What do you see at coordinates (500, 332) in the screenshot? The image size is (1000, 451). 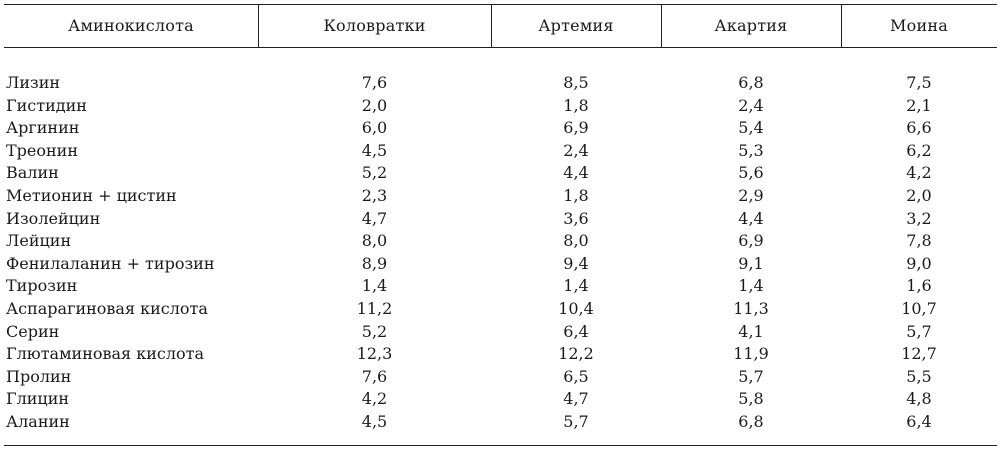 I see `table-row: Серин 5,2 6,4 4,1 5,7` at bounding box center [500, 332].